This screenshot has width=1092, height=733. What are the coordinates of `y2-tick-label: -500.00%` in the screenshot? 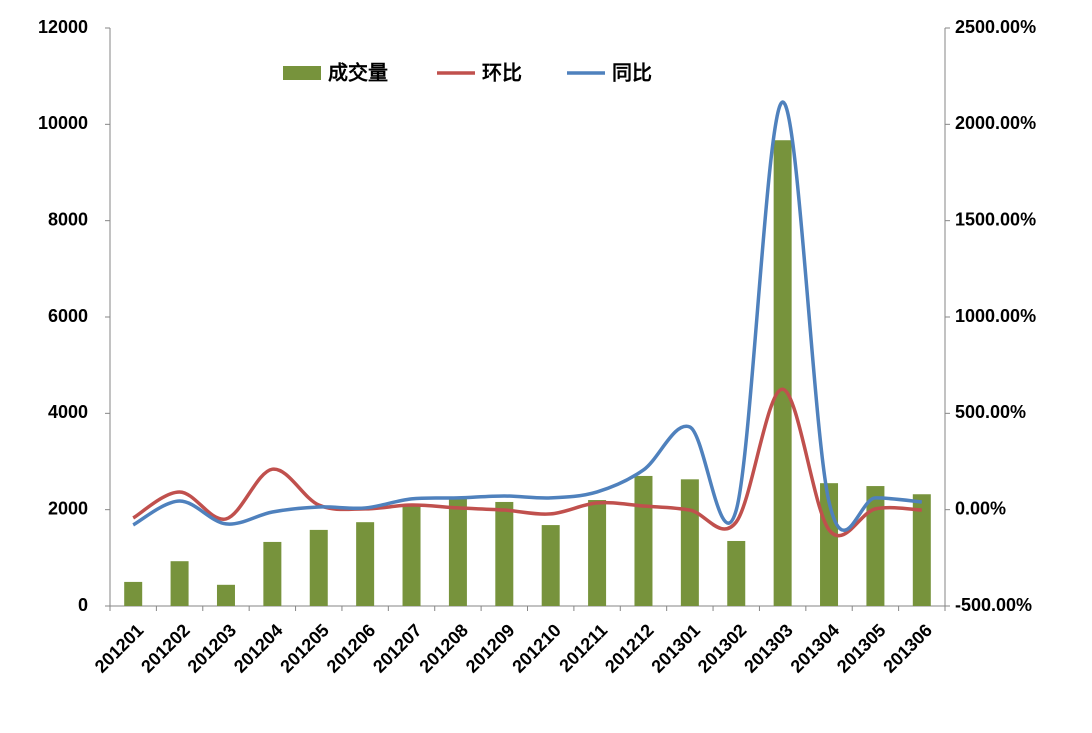 It's located at (993, 605).